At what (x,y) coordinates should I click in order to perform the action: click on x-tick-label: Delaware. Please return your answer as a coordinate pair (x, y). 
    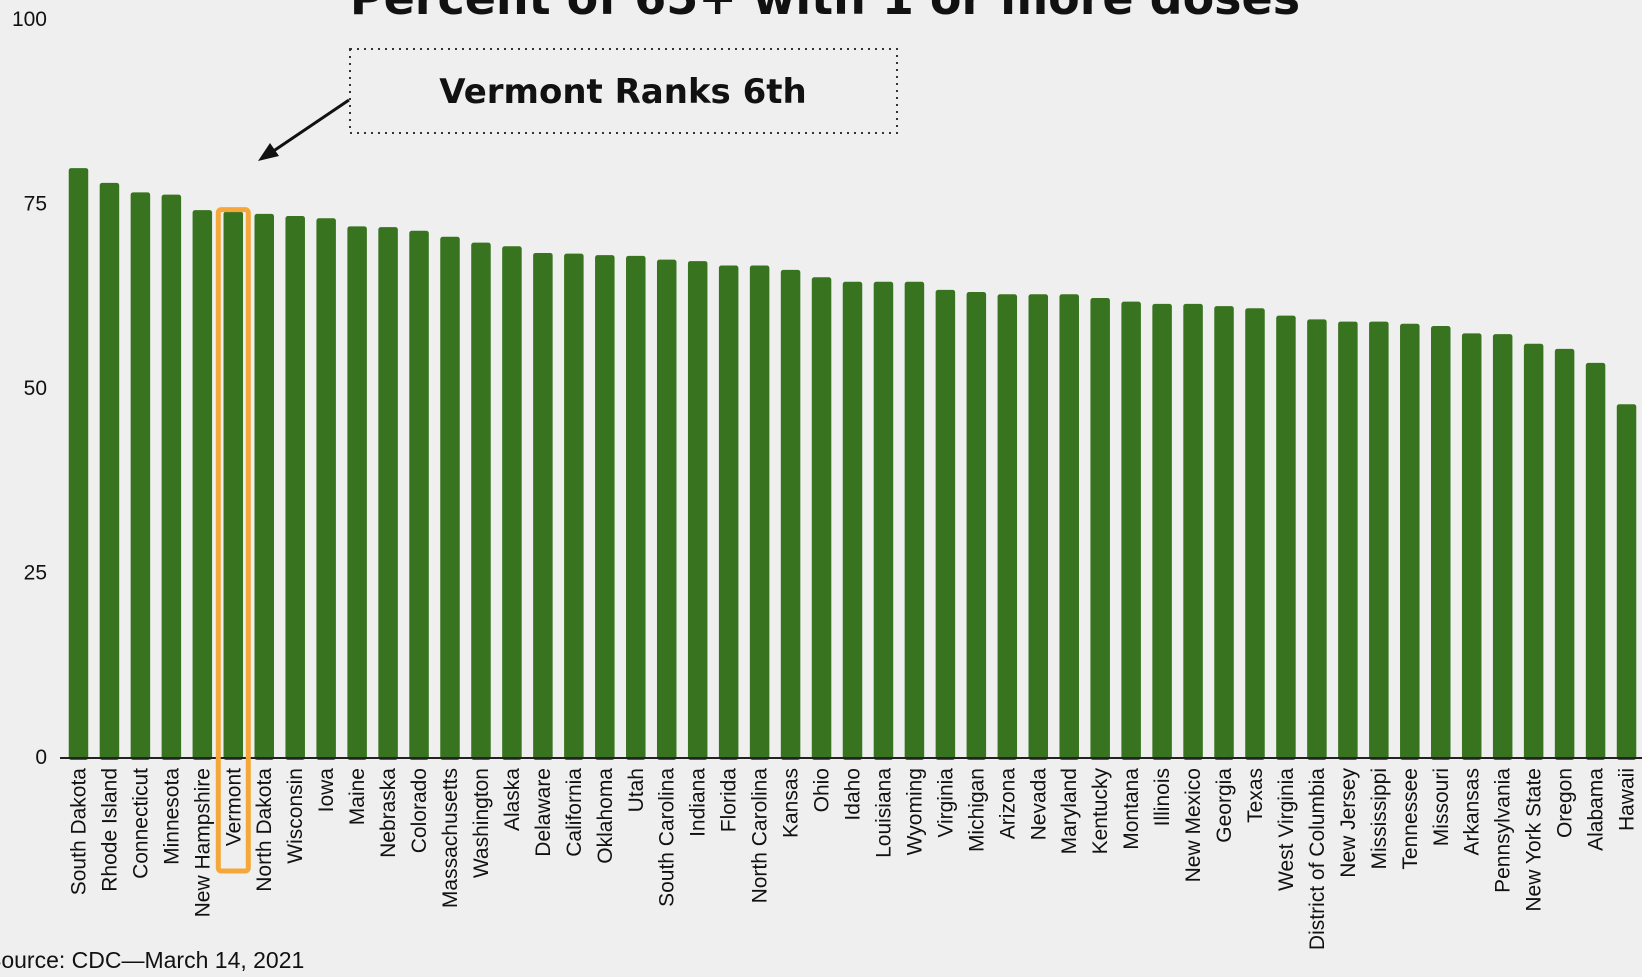
    Looking at the image, I should click on (543, 812).